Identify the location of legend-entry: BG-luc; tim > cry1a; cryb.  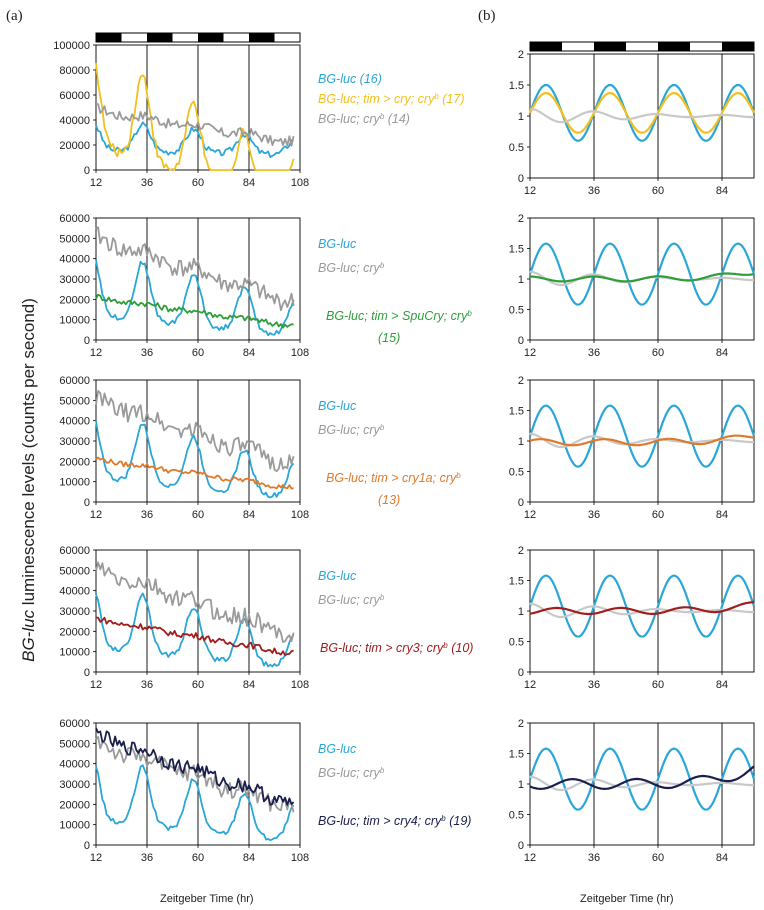
(393, 478).